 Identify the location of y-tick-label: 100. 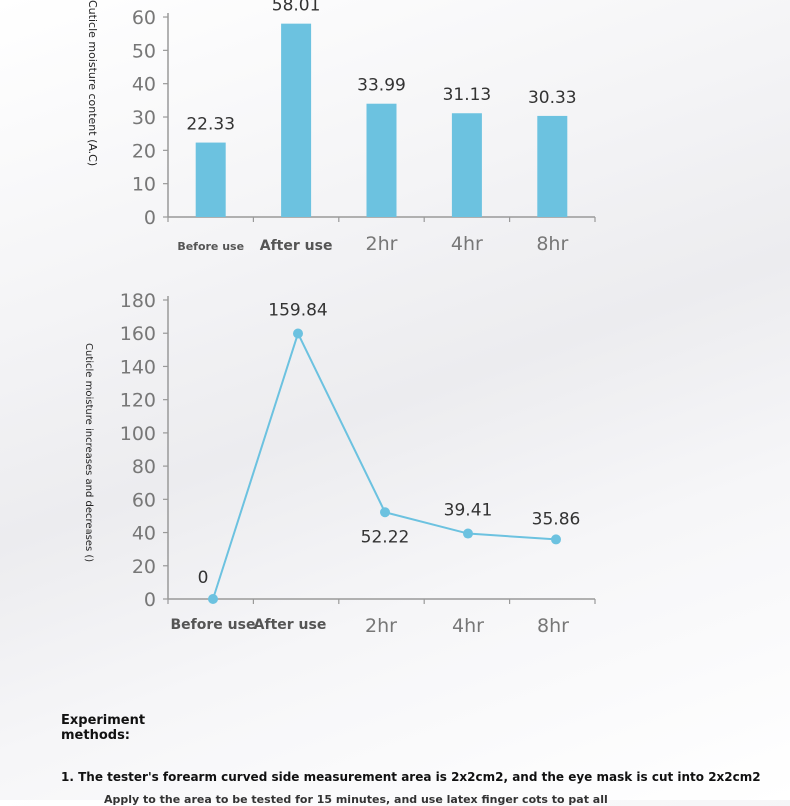
(138, 434).